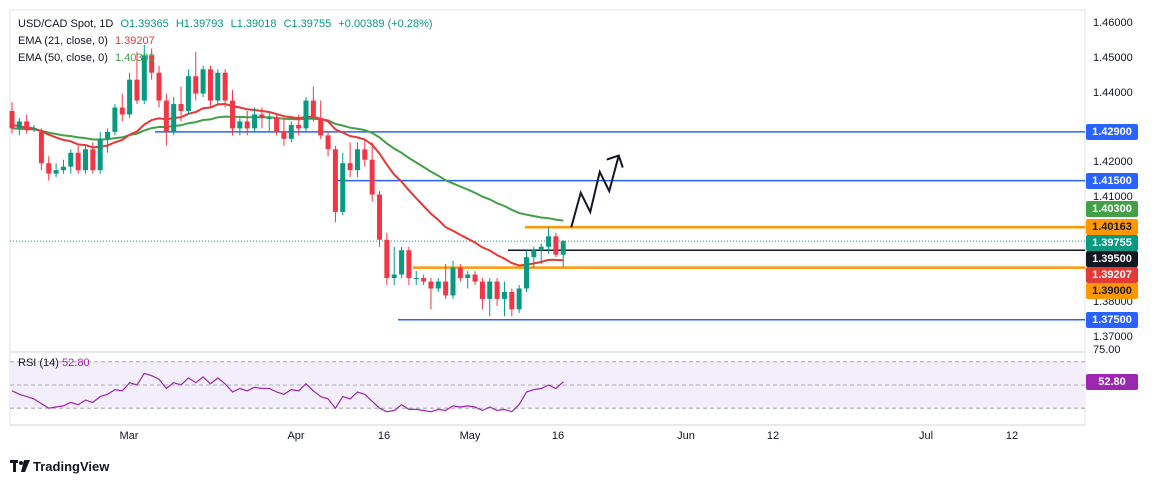 The image size is (1154, 485). What do you see at coordinates (1112, 320) in the screenshot?
I see `price-level-label: 1.37500` at bounding box center [1112, 320].